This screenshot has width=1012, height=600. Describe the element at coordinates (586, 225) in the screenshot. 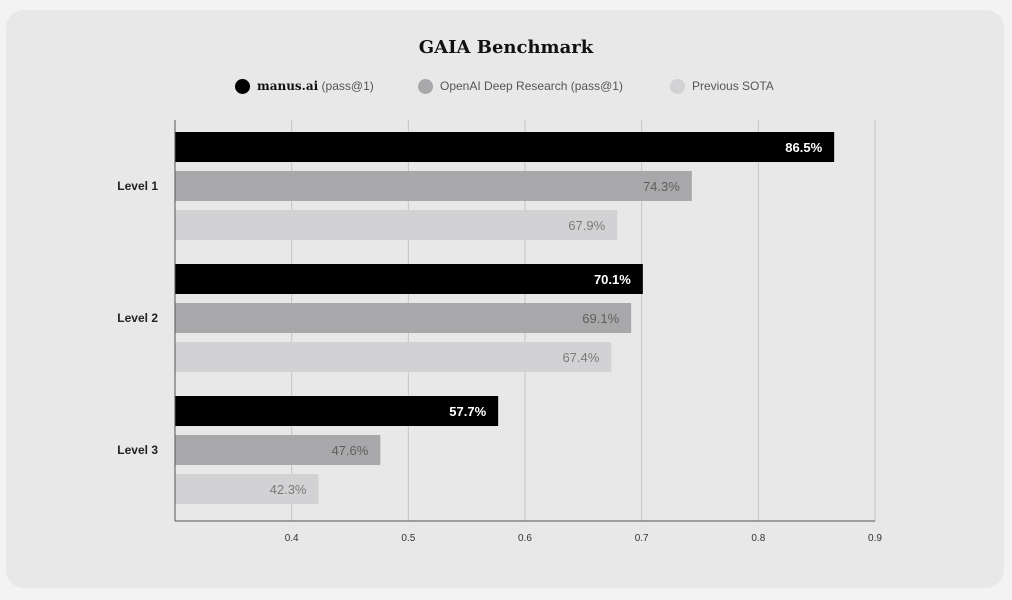

I see `data-label-3-1: 67.9%` at that location.